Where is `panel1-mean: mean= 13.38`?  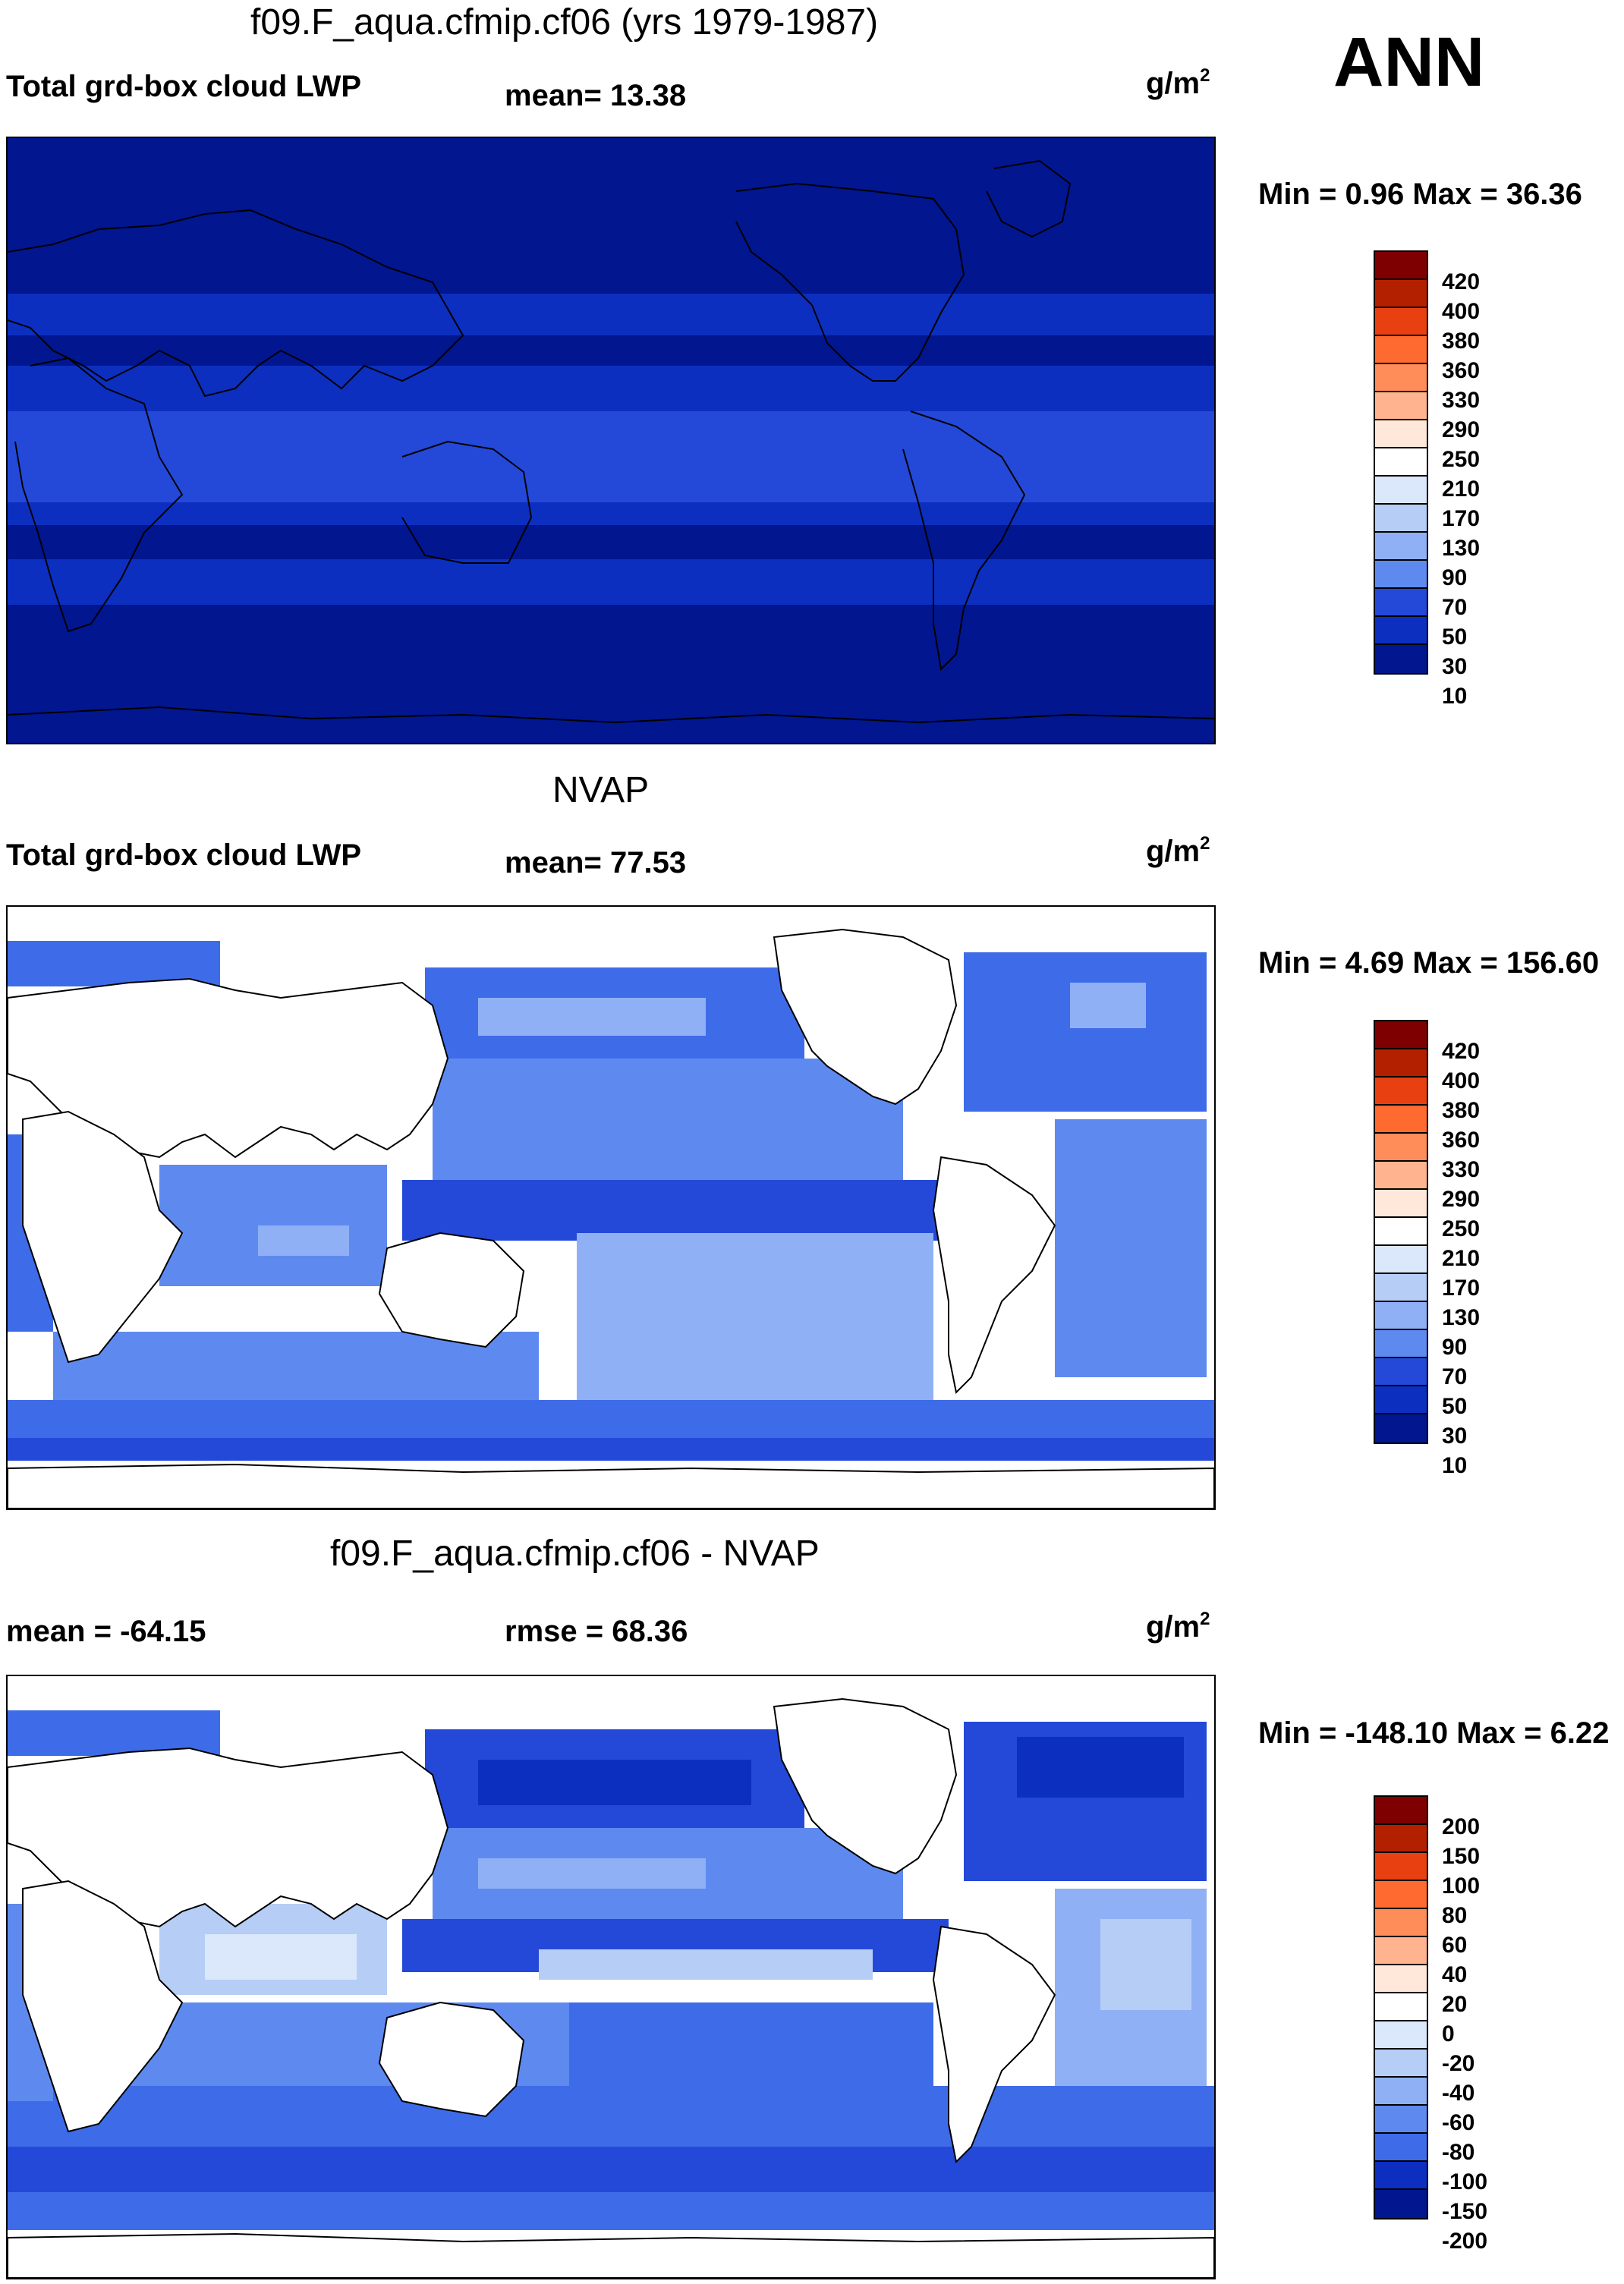
panel1-mean: mean= 13.38 is located at coordinates (596, 95).